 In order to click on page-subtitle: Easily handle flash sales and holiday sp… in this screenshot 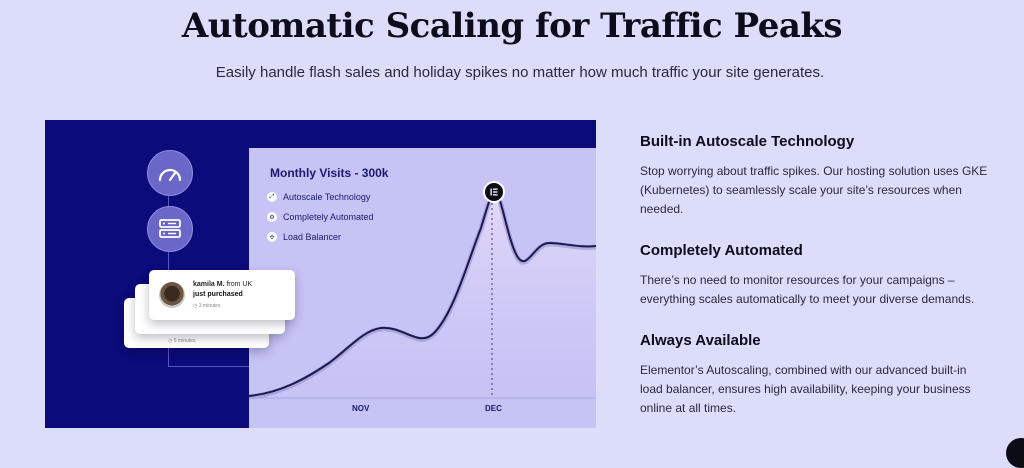, I will do `click(520, 72)`.